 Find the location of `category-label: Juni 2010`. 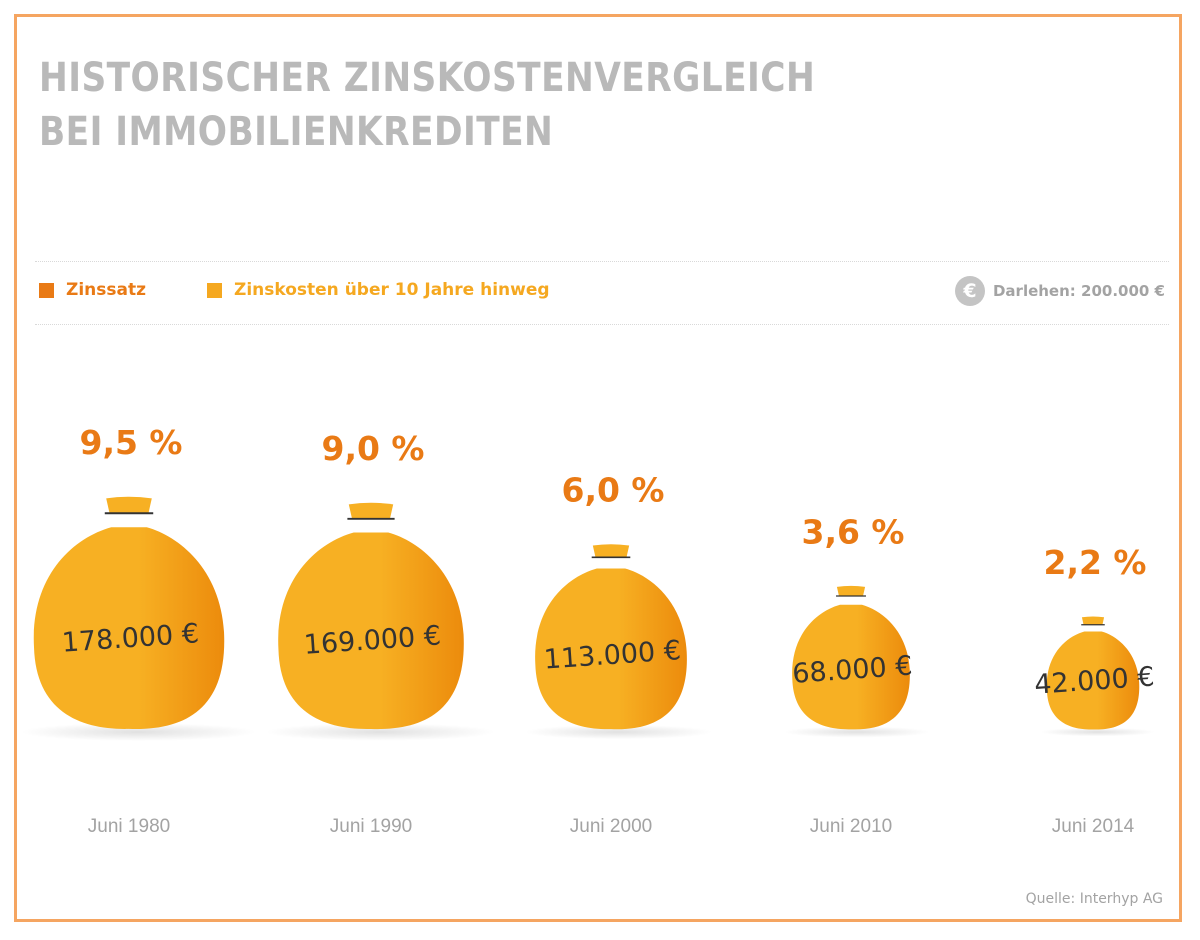

category-label: Juni 2010 is located at coordinates (851, 826).